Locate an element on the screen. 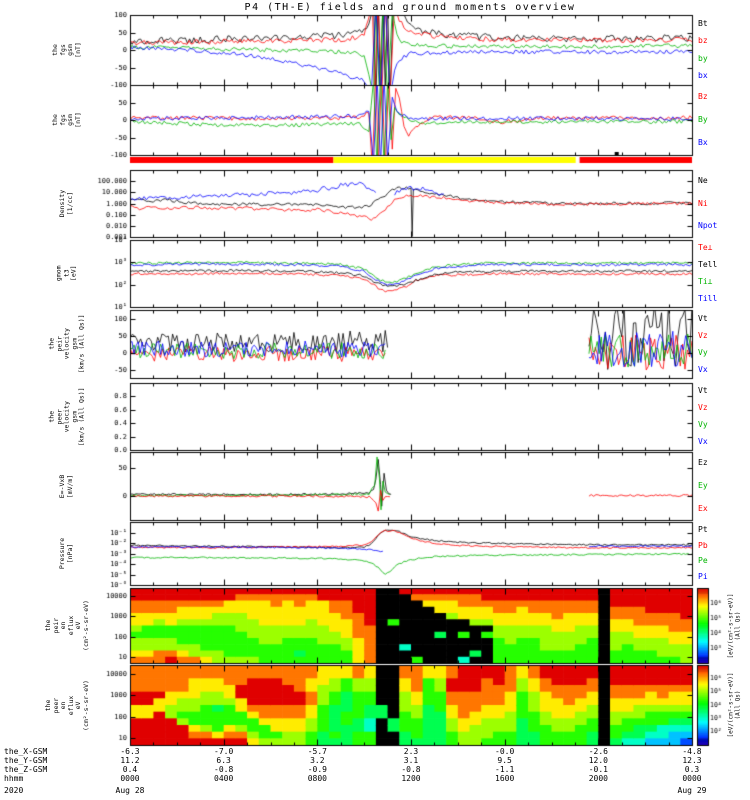  axis-row-the_X-GSM-value: -4.8 is located at coordinates (692, 751).